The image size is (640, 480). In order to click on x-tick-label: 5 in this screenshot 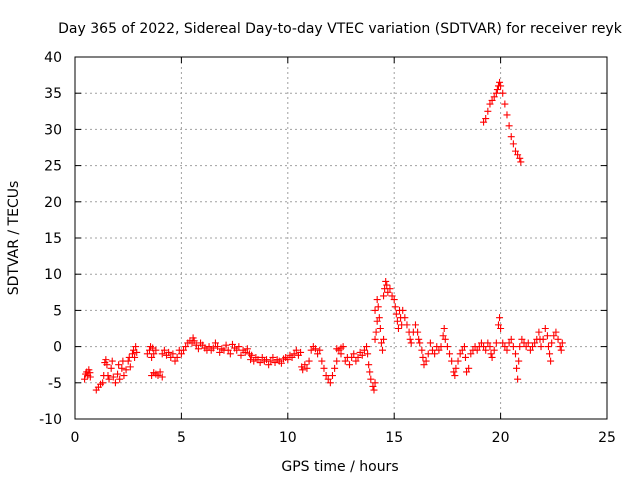, I will do `click(181, 438)`.